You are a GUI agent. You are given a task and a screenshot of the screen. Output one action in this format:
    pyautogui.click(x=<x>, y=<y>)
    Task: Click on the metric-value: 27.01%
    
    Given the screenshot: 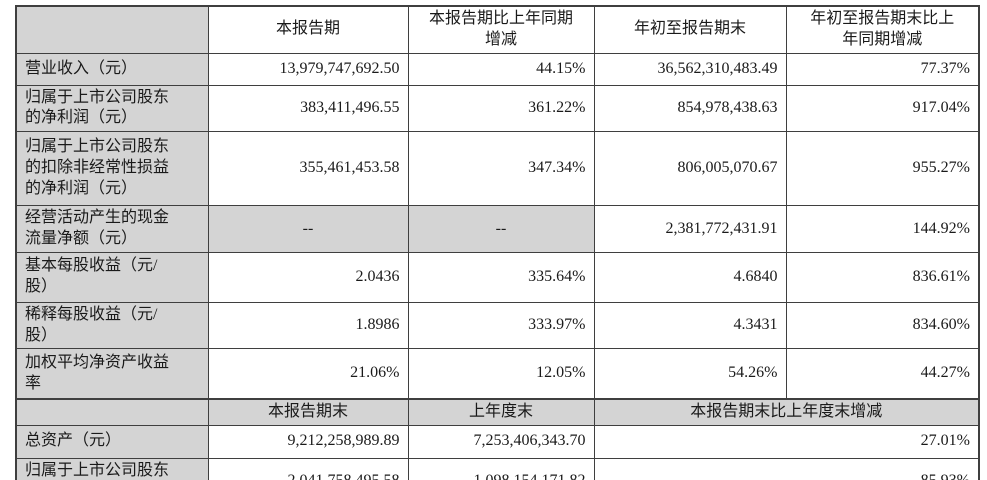 What is the action you would take?
    pyautogui.click(x=786, y=441)
    